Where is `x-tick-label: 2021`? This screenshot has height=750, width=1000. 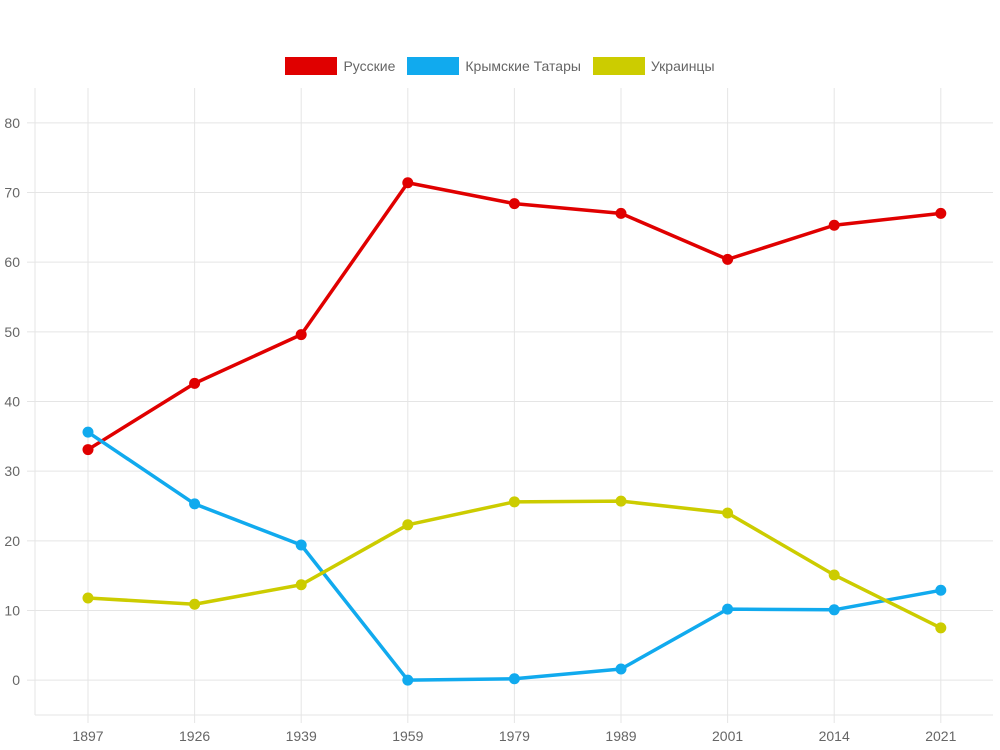
x-tick-label: 2021 is located at coordinates (940, 736).